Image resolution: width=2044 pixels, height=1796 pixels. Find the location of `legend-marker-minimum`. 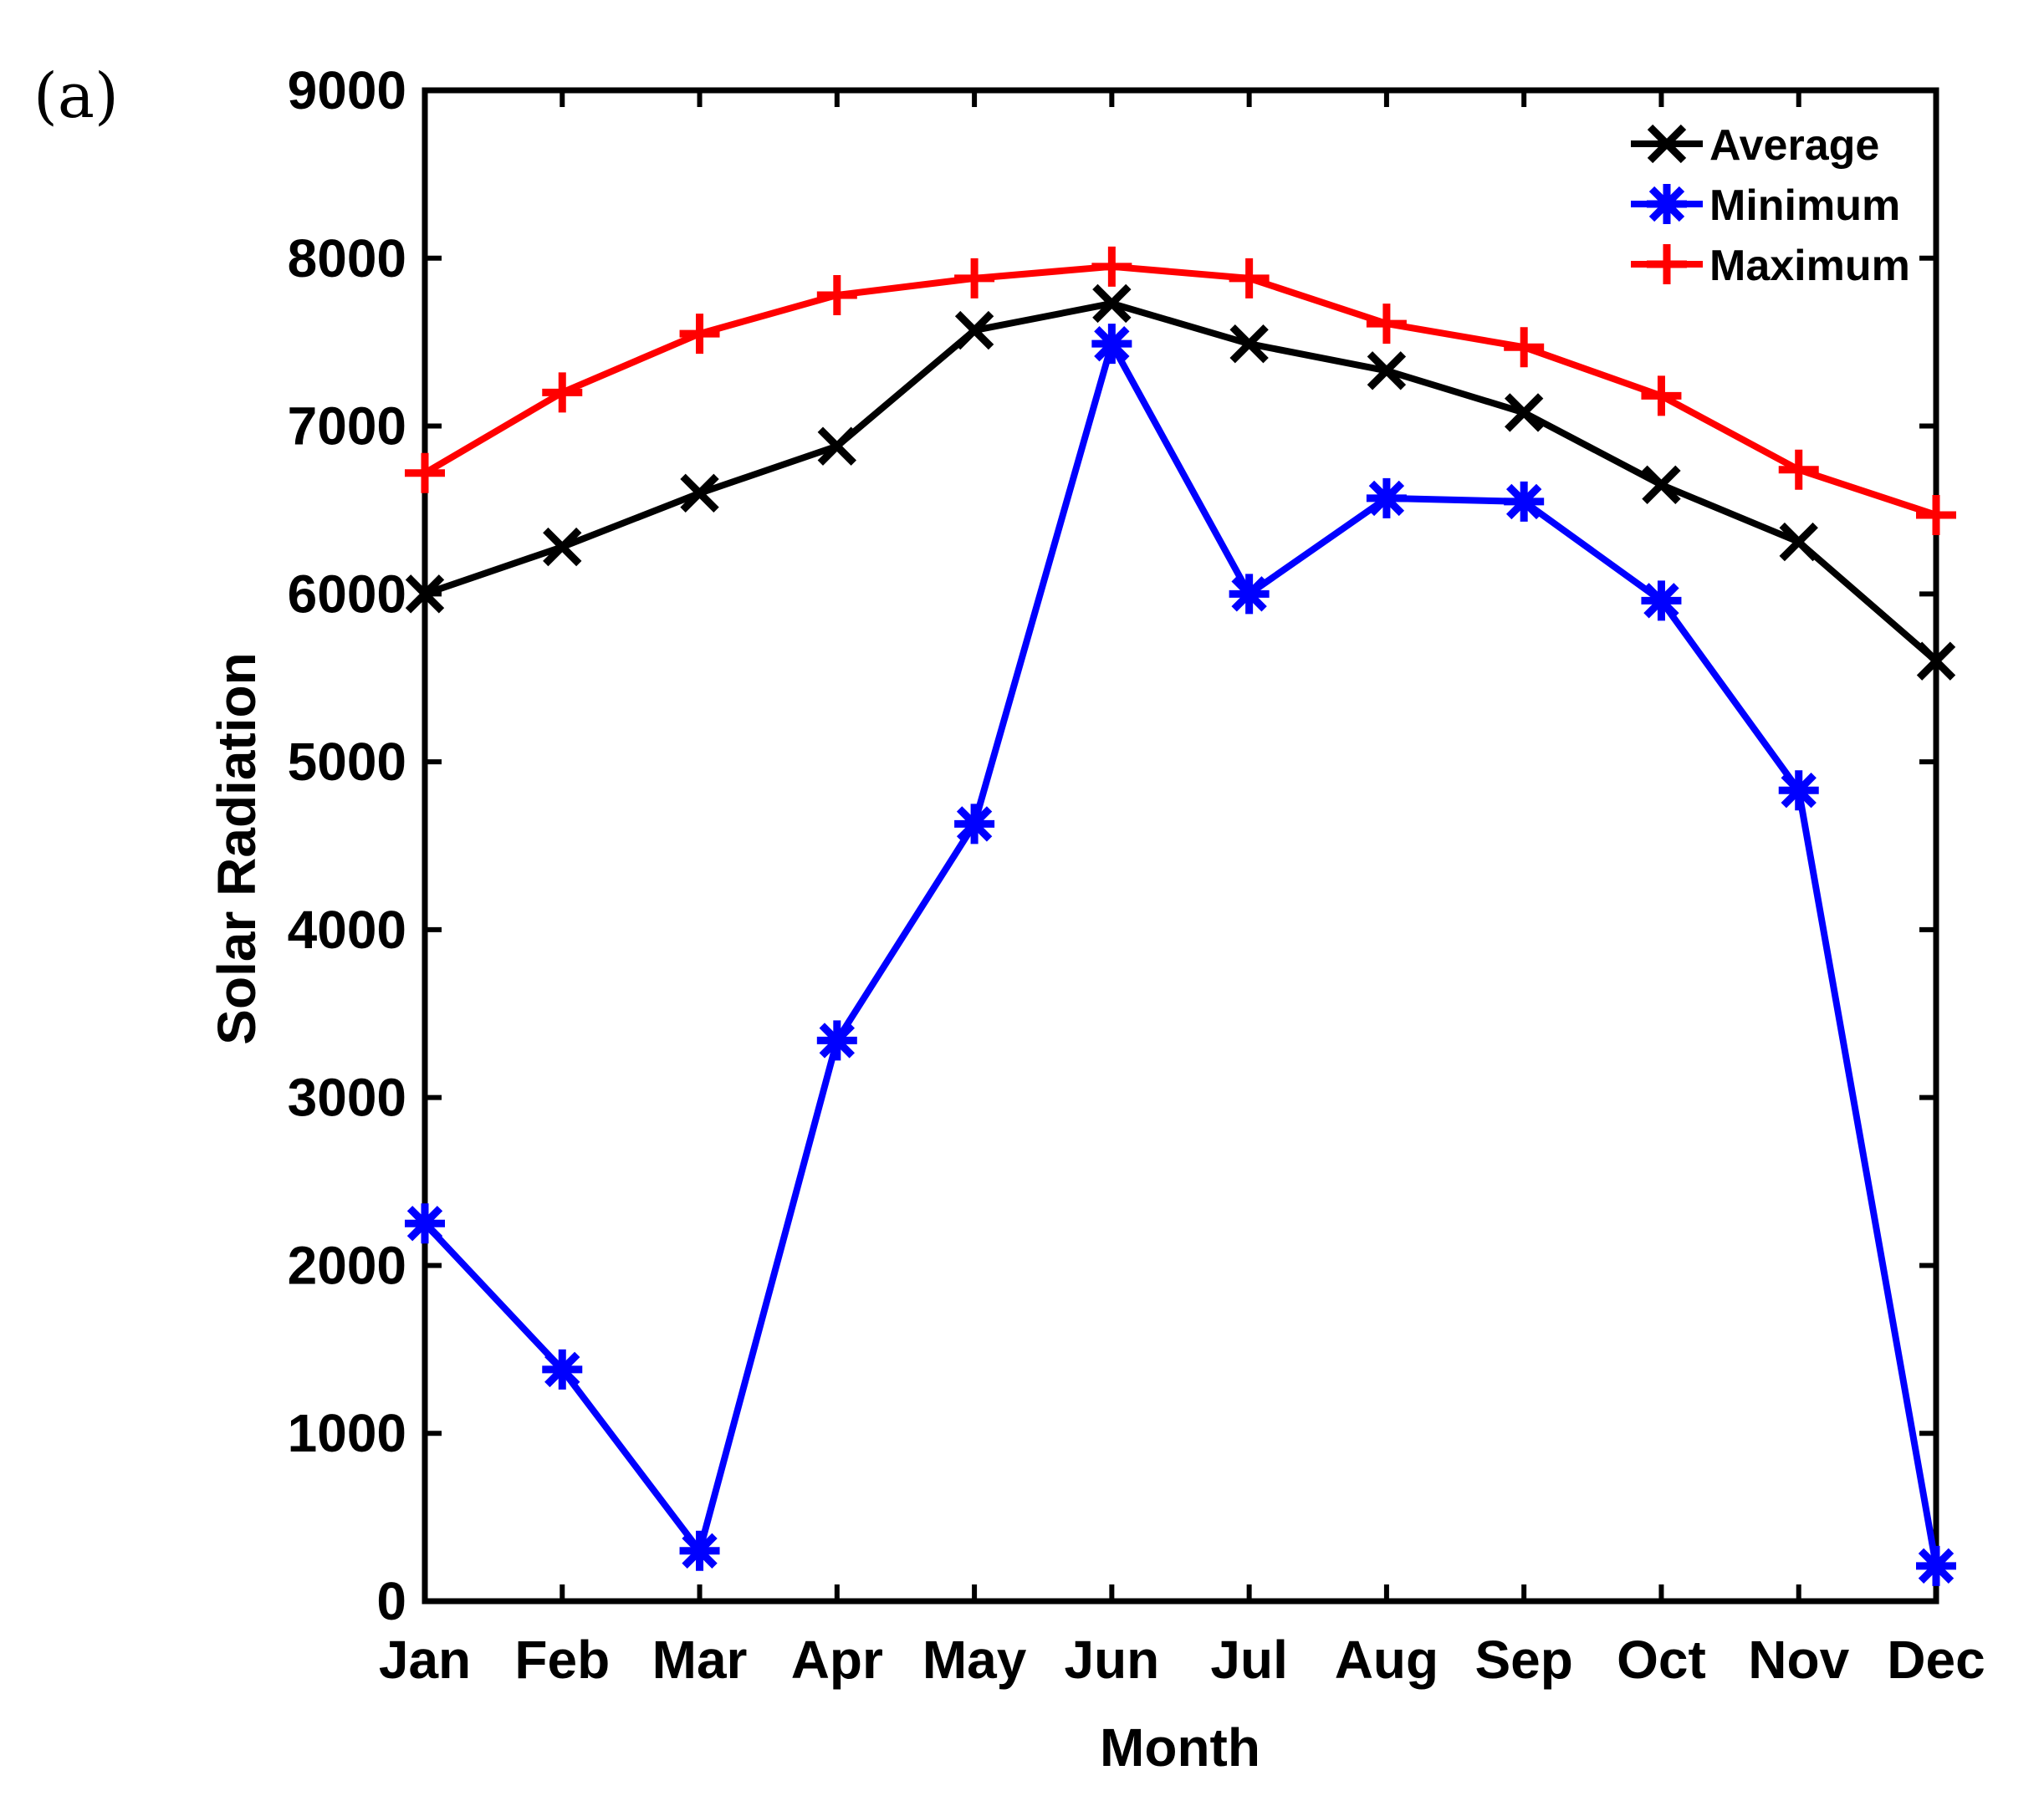

legend-marker-minimum is located at coordinates (1667, 204).